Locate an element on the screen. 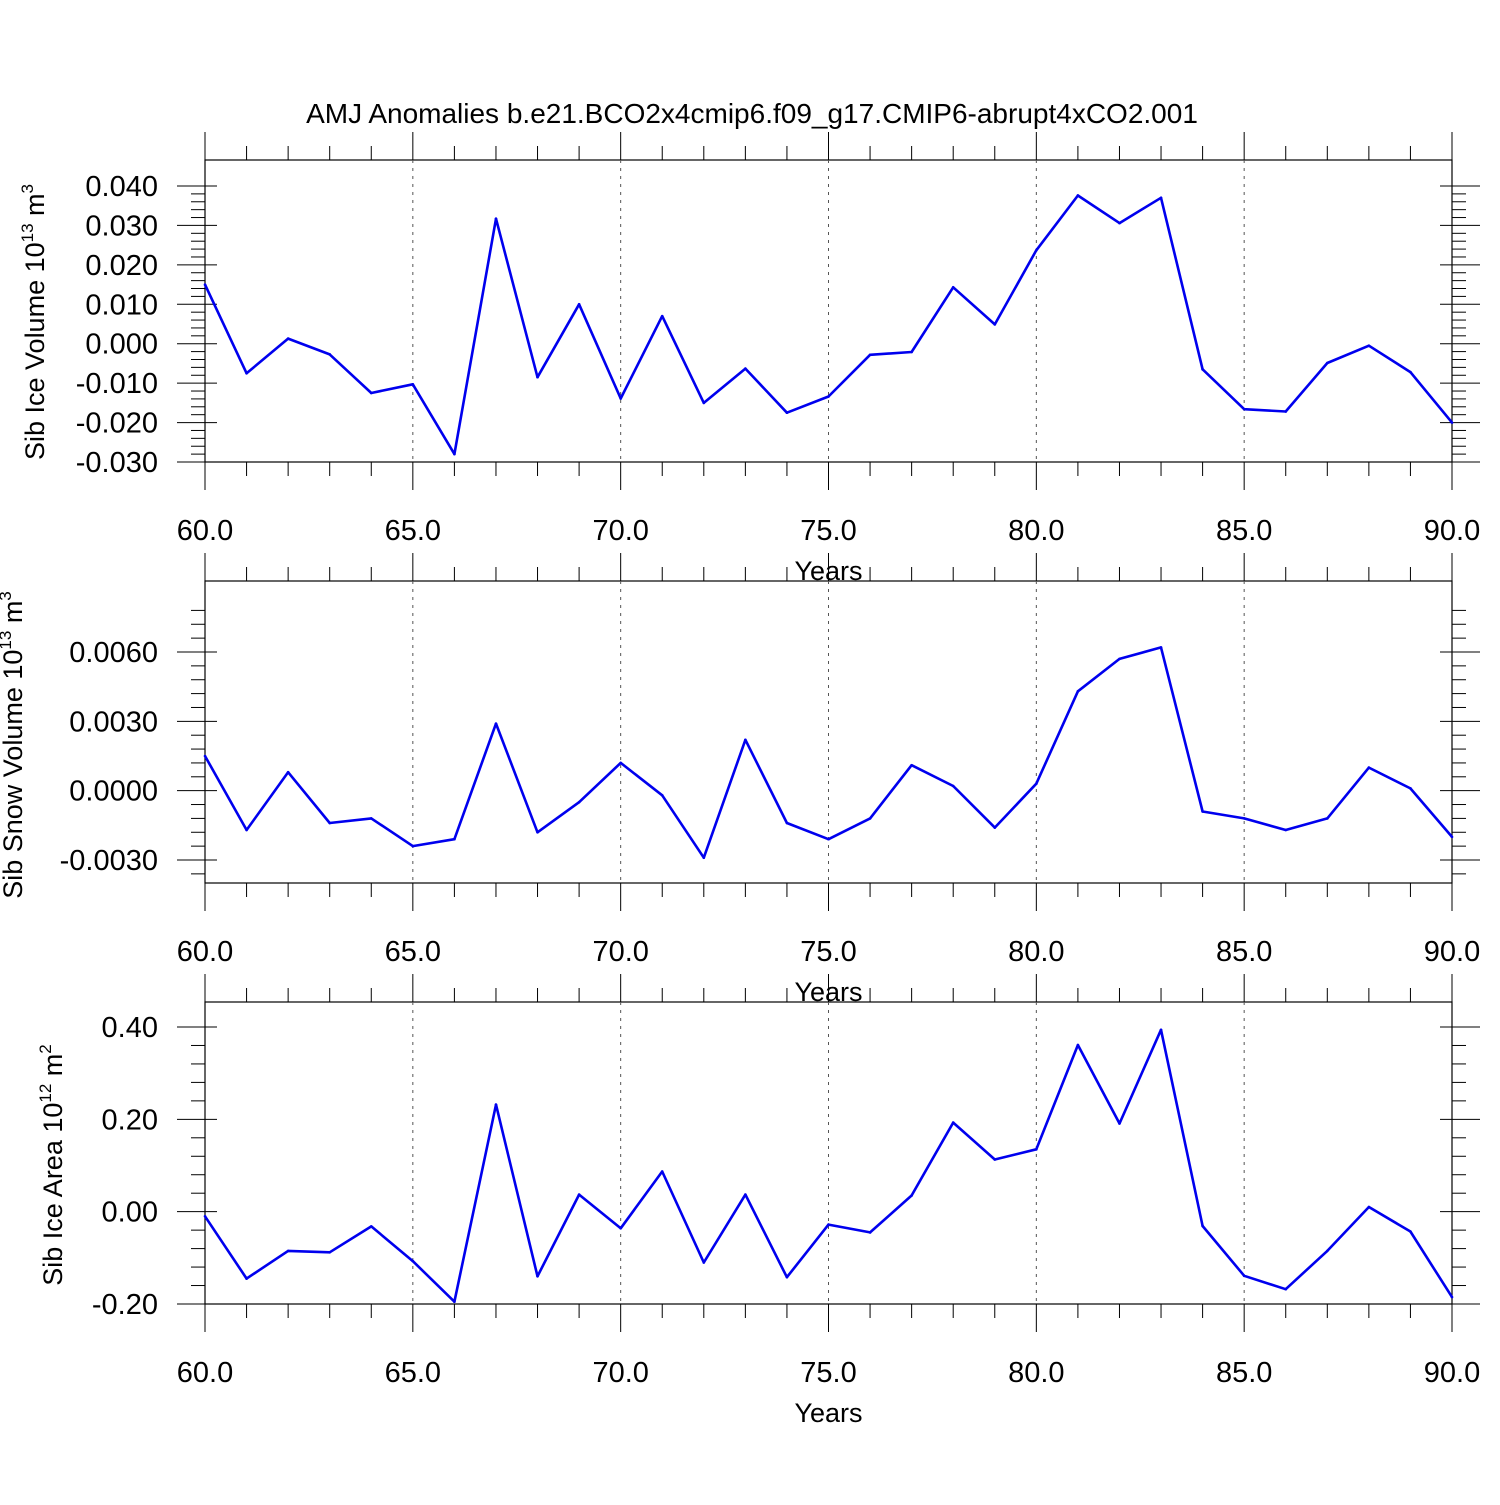 The image size is (1500, 1505). y-tick-label: 0.00 is located at coordinates (130, 1213).